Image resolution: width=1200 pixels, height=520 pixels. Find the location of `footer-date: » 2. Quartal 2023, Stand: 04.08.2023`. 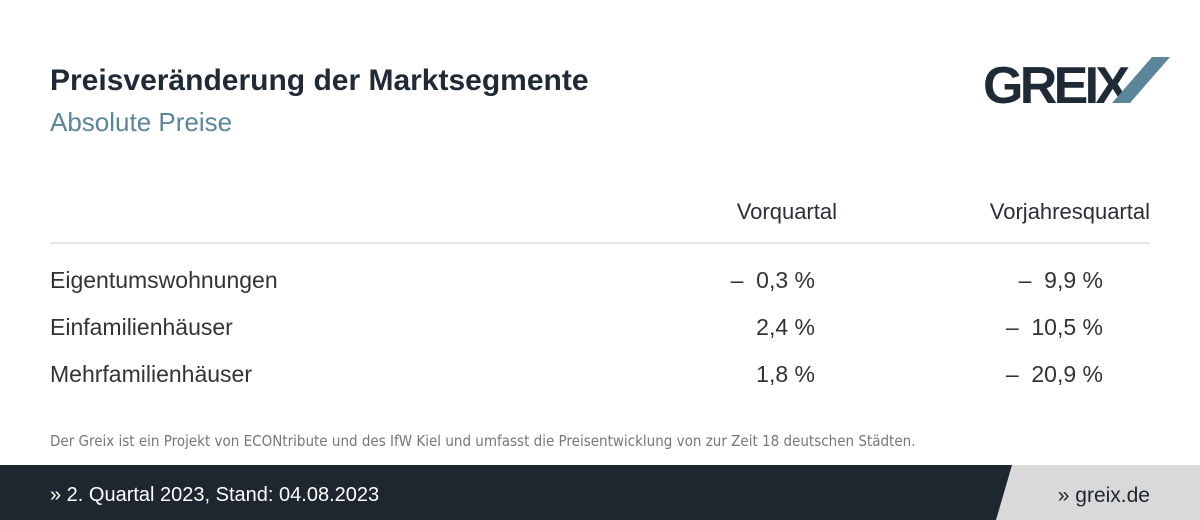

footer-date: » 2. Quartal 2023, Stand: 04.08.2023 is located at coordinates (214, 495).